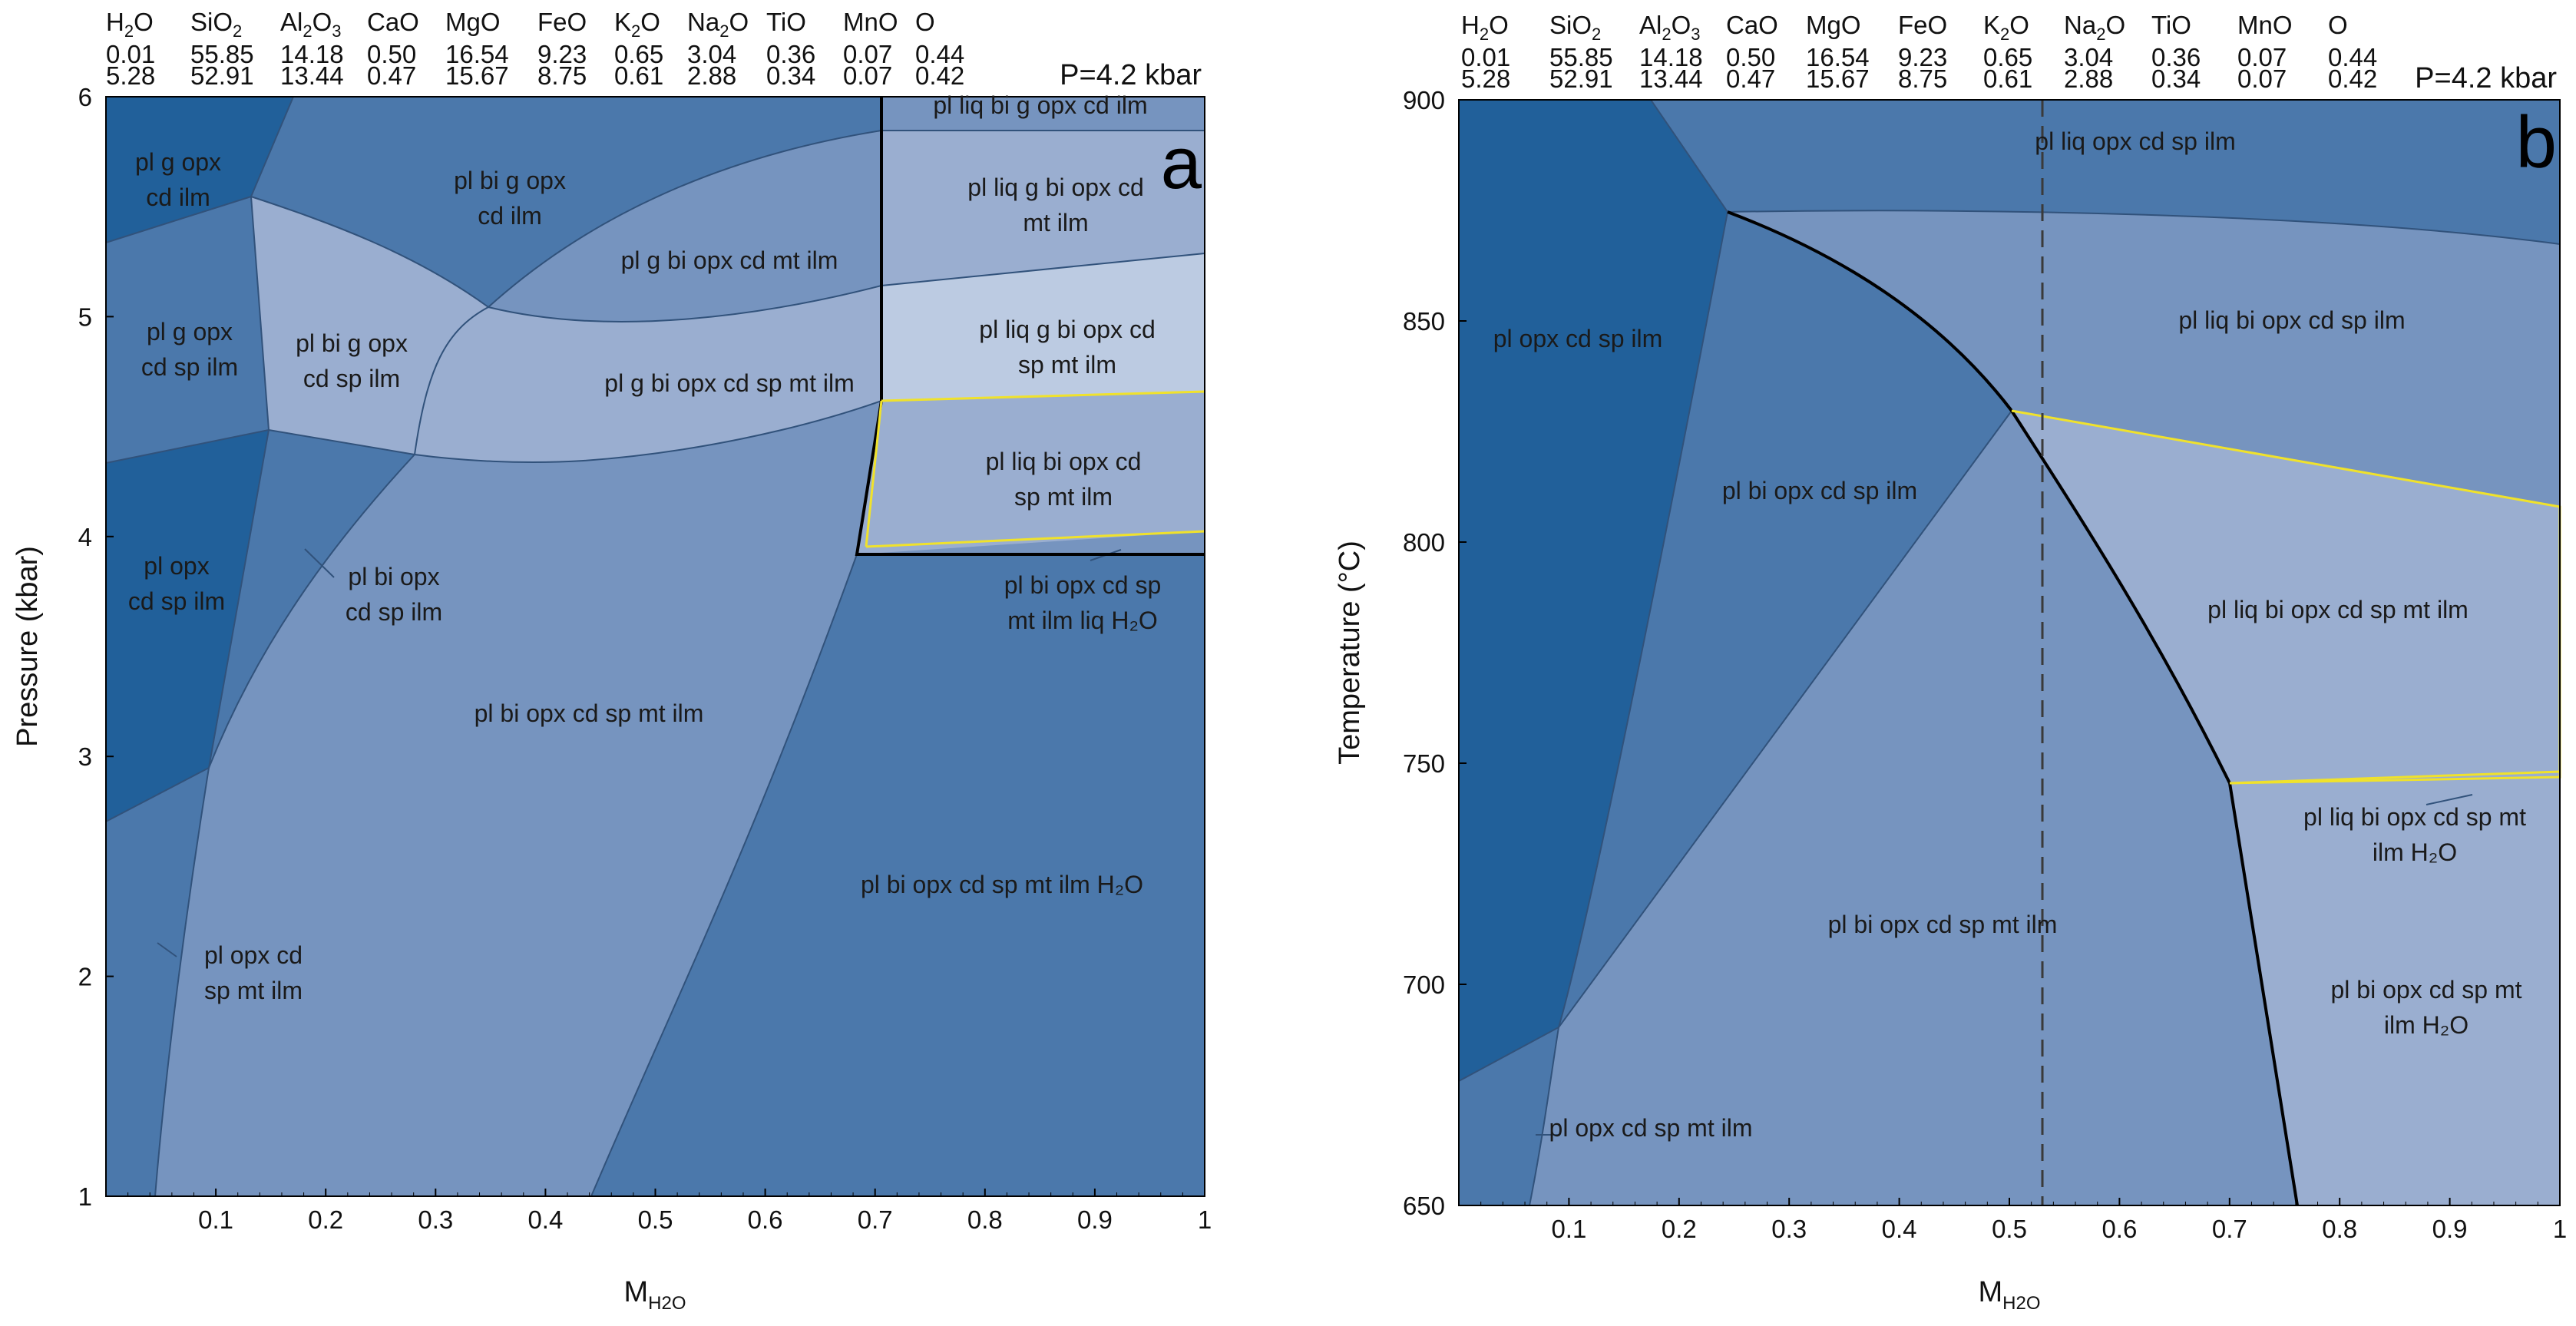 Image resolution: width=2576 pixels, height=1326 pixels. I want to click on a-field-pl-liq-g-bi-opx-cd-sp-mt-ilm, so click(1043, 327).